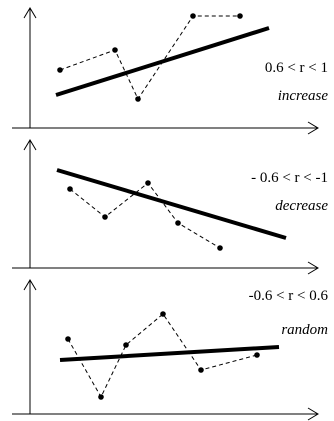  Describe the element at coordinates (289, 178) in the screenshot. I see `range-label: - 0.6 < r < -1` at that location.